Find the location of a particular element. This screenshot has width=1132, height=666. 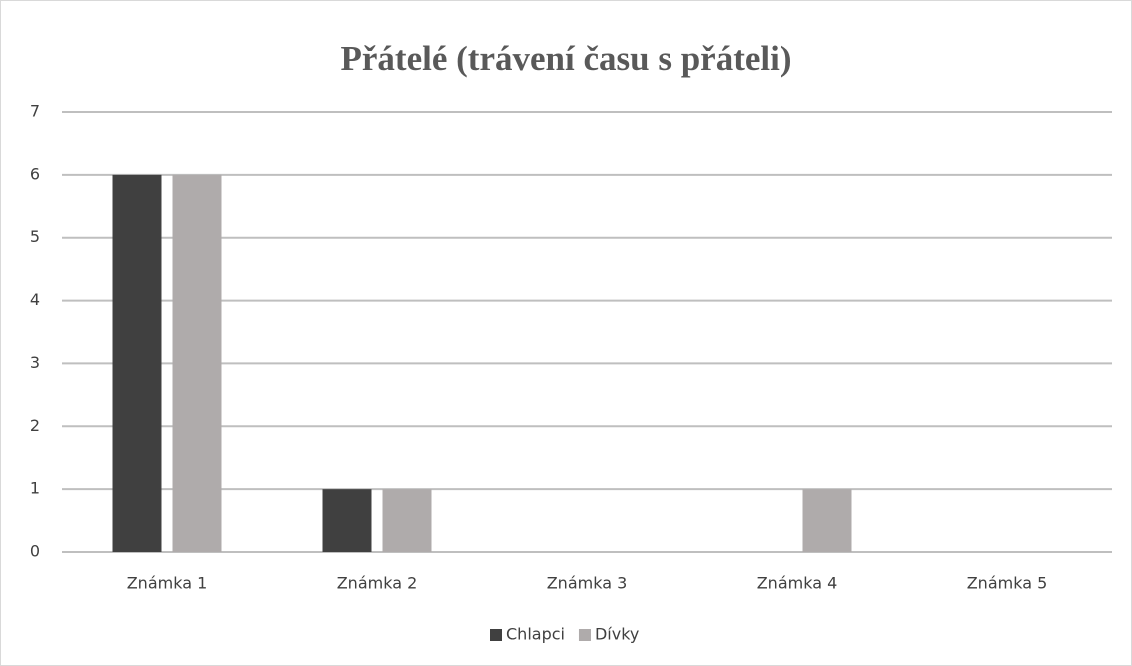

legend-label: Chlapci is located at coordinates (535, 634).